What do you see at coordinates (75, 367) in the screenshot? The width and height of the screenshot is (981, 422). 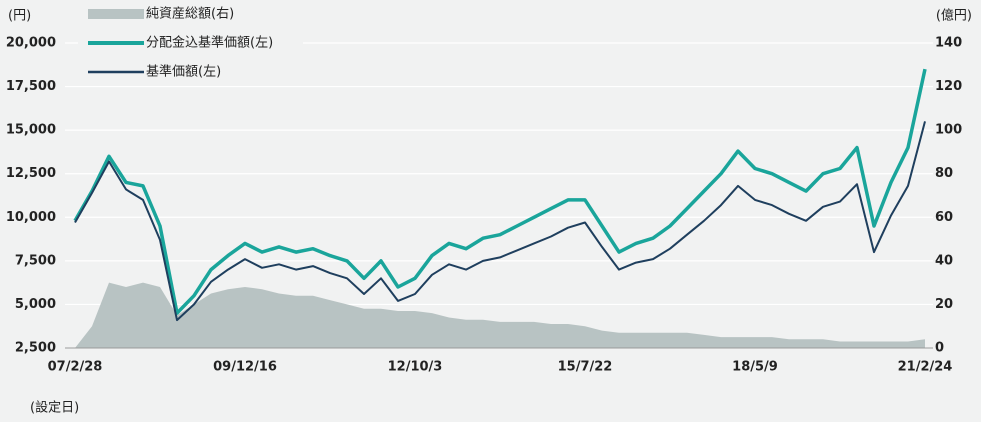 I see `x-tick-label: 07/2/28` at bounding box center [75, 367].